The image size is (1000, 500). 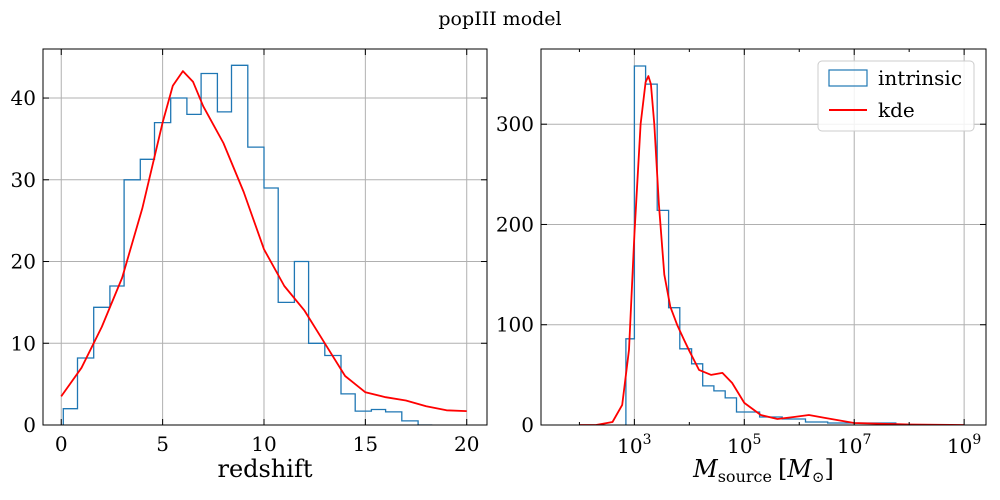 I want to click on x-tick-label: 10⁹, so click(x=964, y=445).